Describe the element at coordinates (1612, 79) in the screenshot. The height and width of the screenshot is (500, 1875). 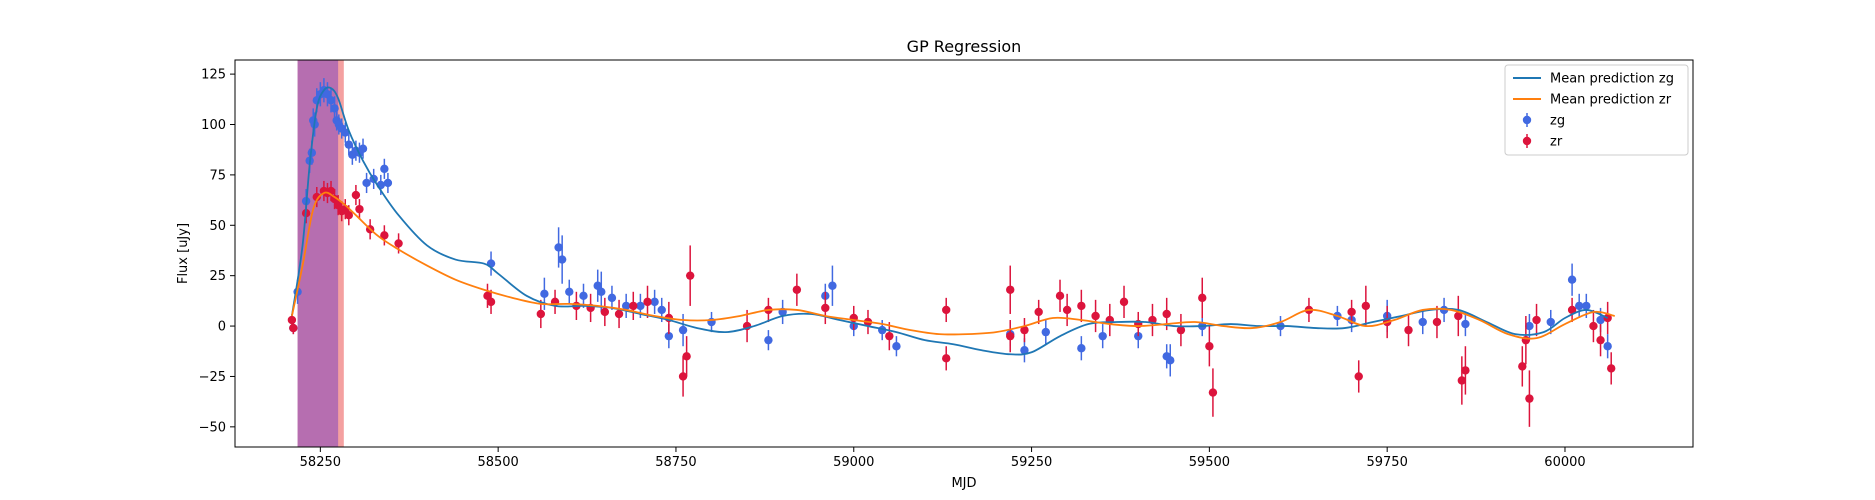
I see `legend-label: Mean prediction zg` at that location.